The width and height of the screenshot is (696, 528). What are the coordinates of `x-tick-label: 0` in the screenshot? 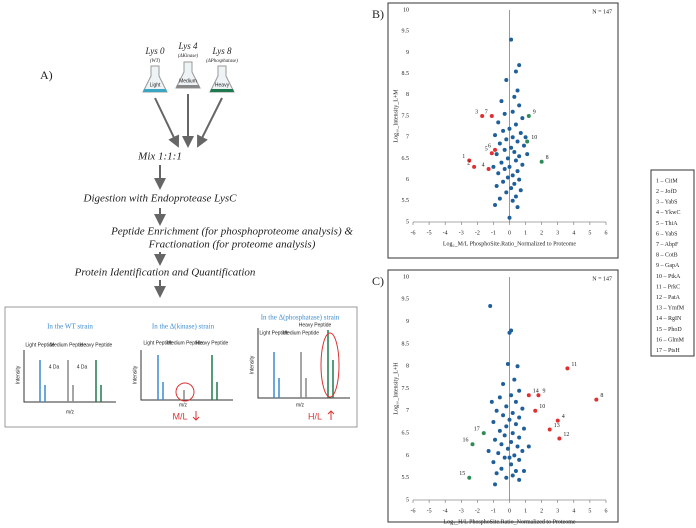 It's located at (509, 511).